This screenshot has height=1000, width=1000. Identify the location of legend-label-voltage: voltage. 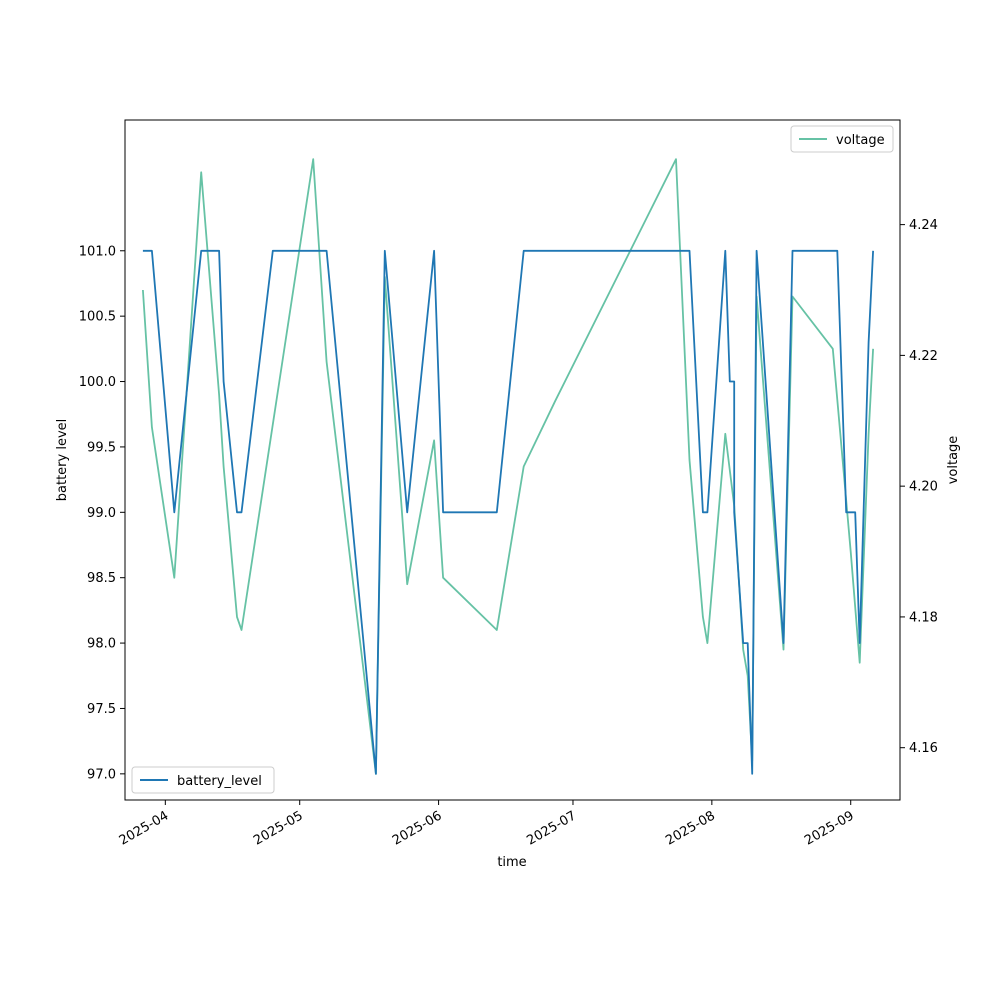
(860, 140).